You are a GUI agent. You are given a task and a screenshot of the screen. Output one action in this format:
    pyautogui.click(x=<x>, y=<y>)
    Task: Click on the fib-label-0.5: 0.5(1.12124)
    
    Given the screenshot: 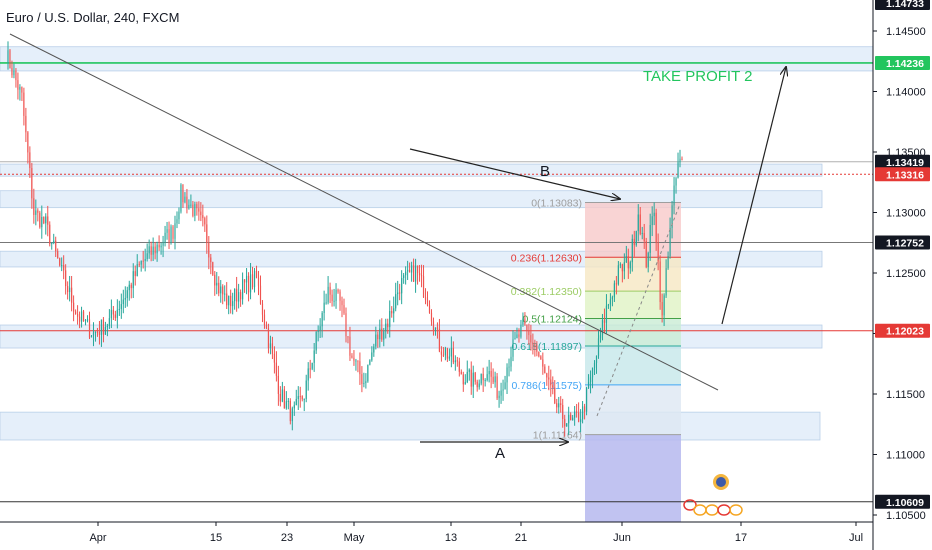 What is the action you would take?
    pyautogui.click(x=552, y=319)
    